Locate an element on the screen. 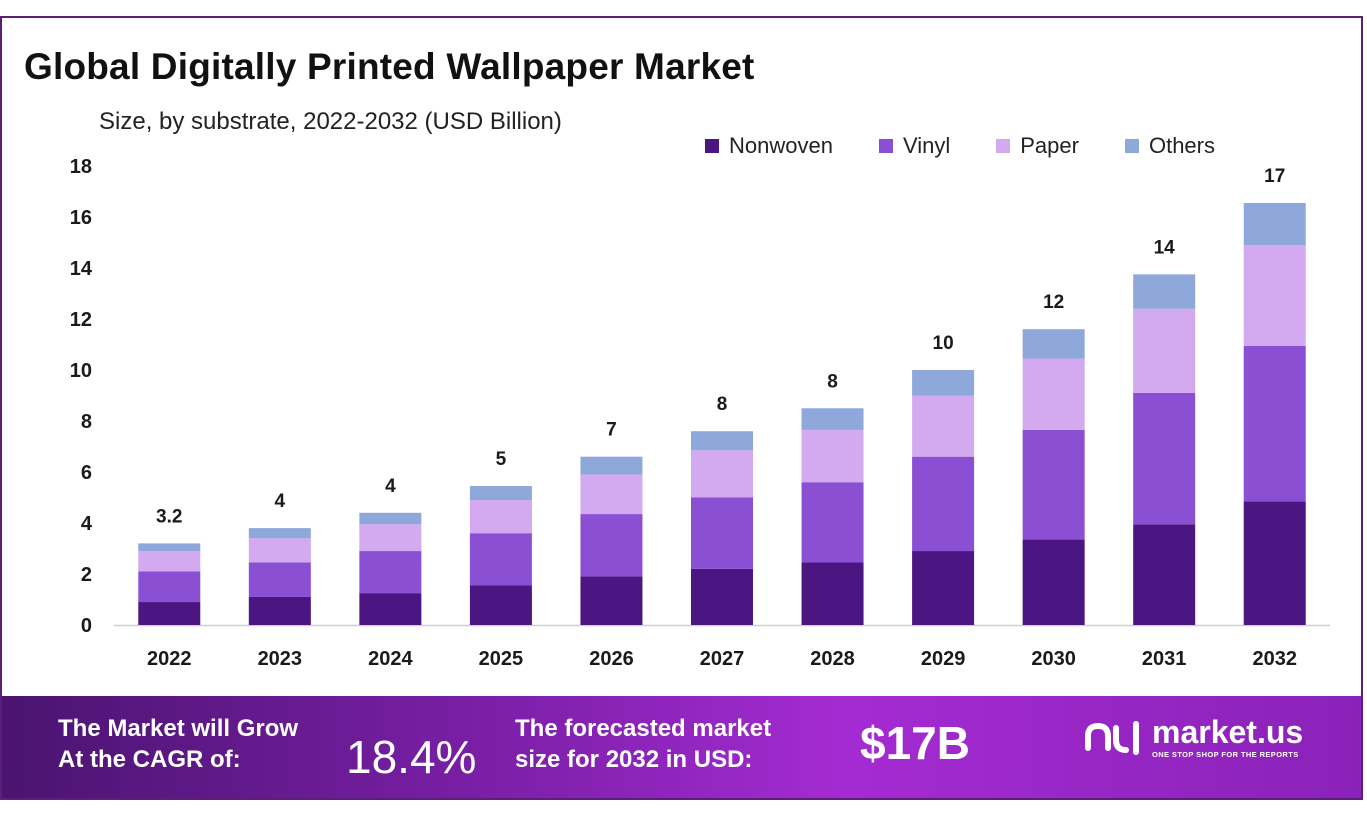 This screenshot has height=818, width=1367. x-tick-label: 2030 is located at coordinates (1053, 659).